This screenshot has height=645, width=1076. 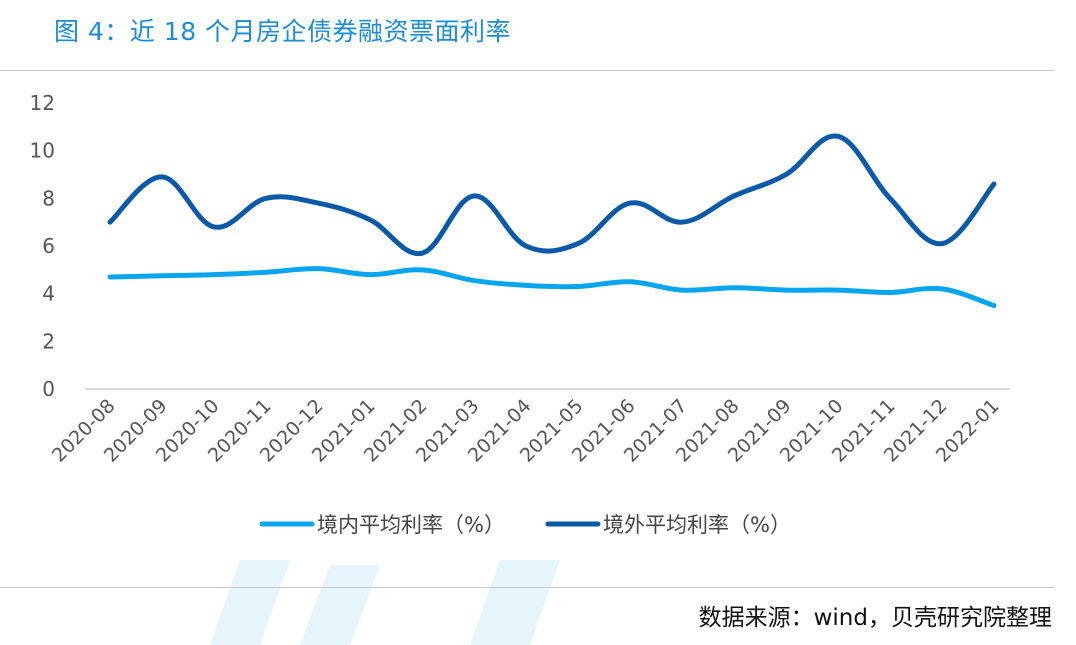 What do you see at coordinates (48, 246) in the screenshot?
I see `y-tick-label: 6` at bounding box center [48, 246].